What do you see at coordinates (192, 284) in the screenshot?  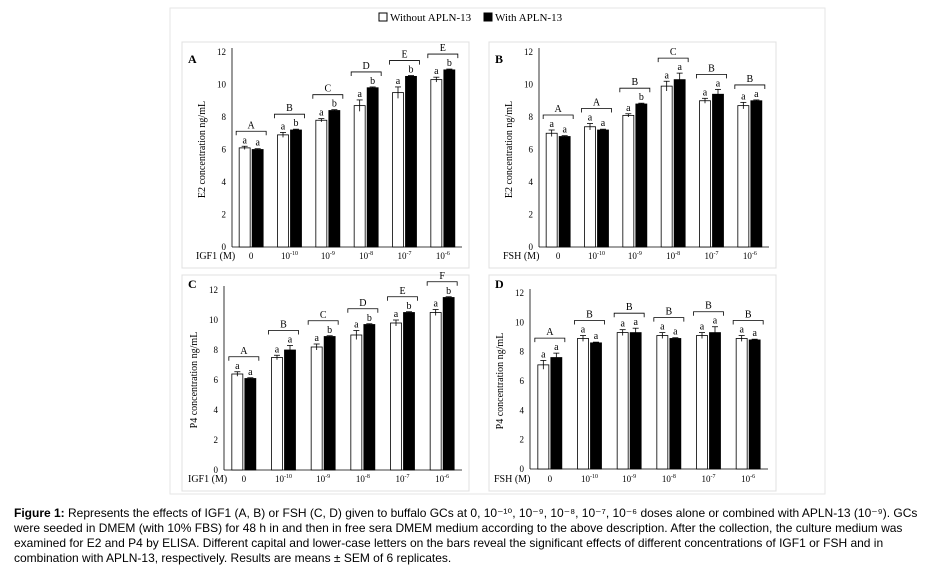 I see `panel-letter: C` at bounding box center [192, 284].